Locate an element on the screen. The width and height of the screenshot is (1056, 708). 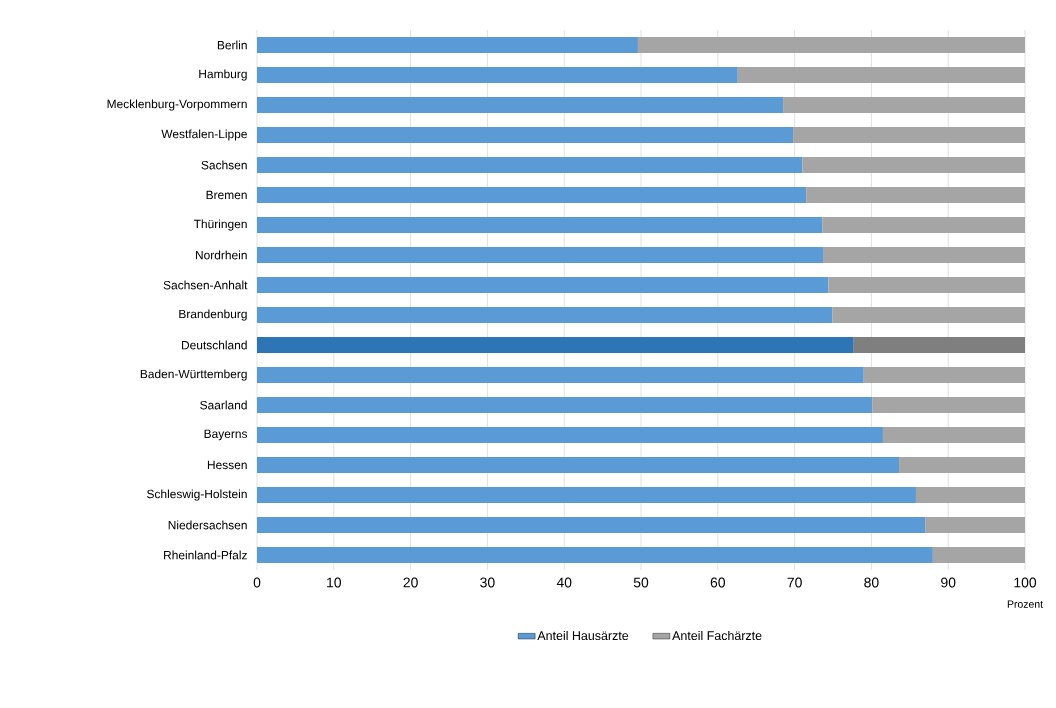
y-tick-label: Berlin is located at coordinates (232, 45).